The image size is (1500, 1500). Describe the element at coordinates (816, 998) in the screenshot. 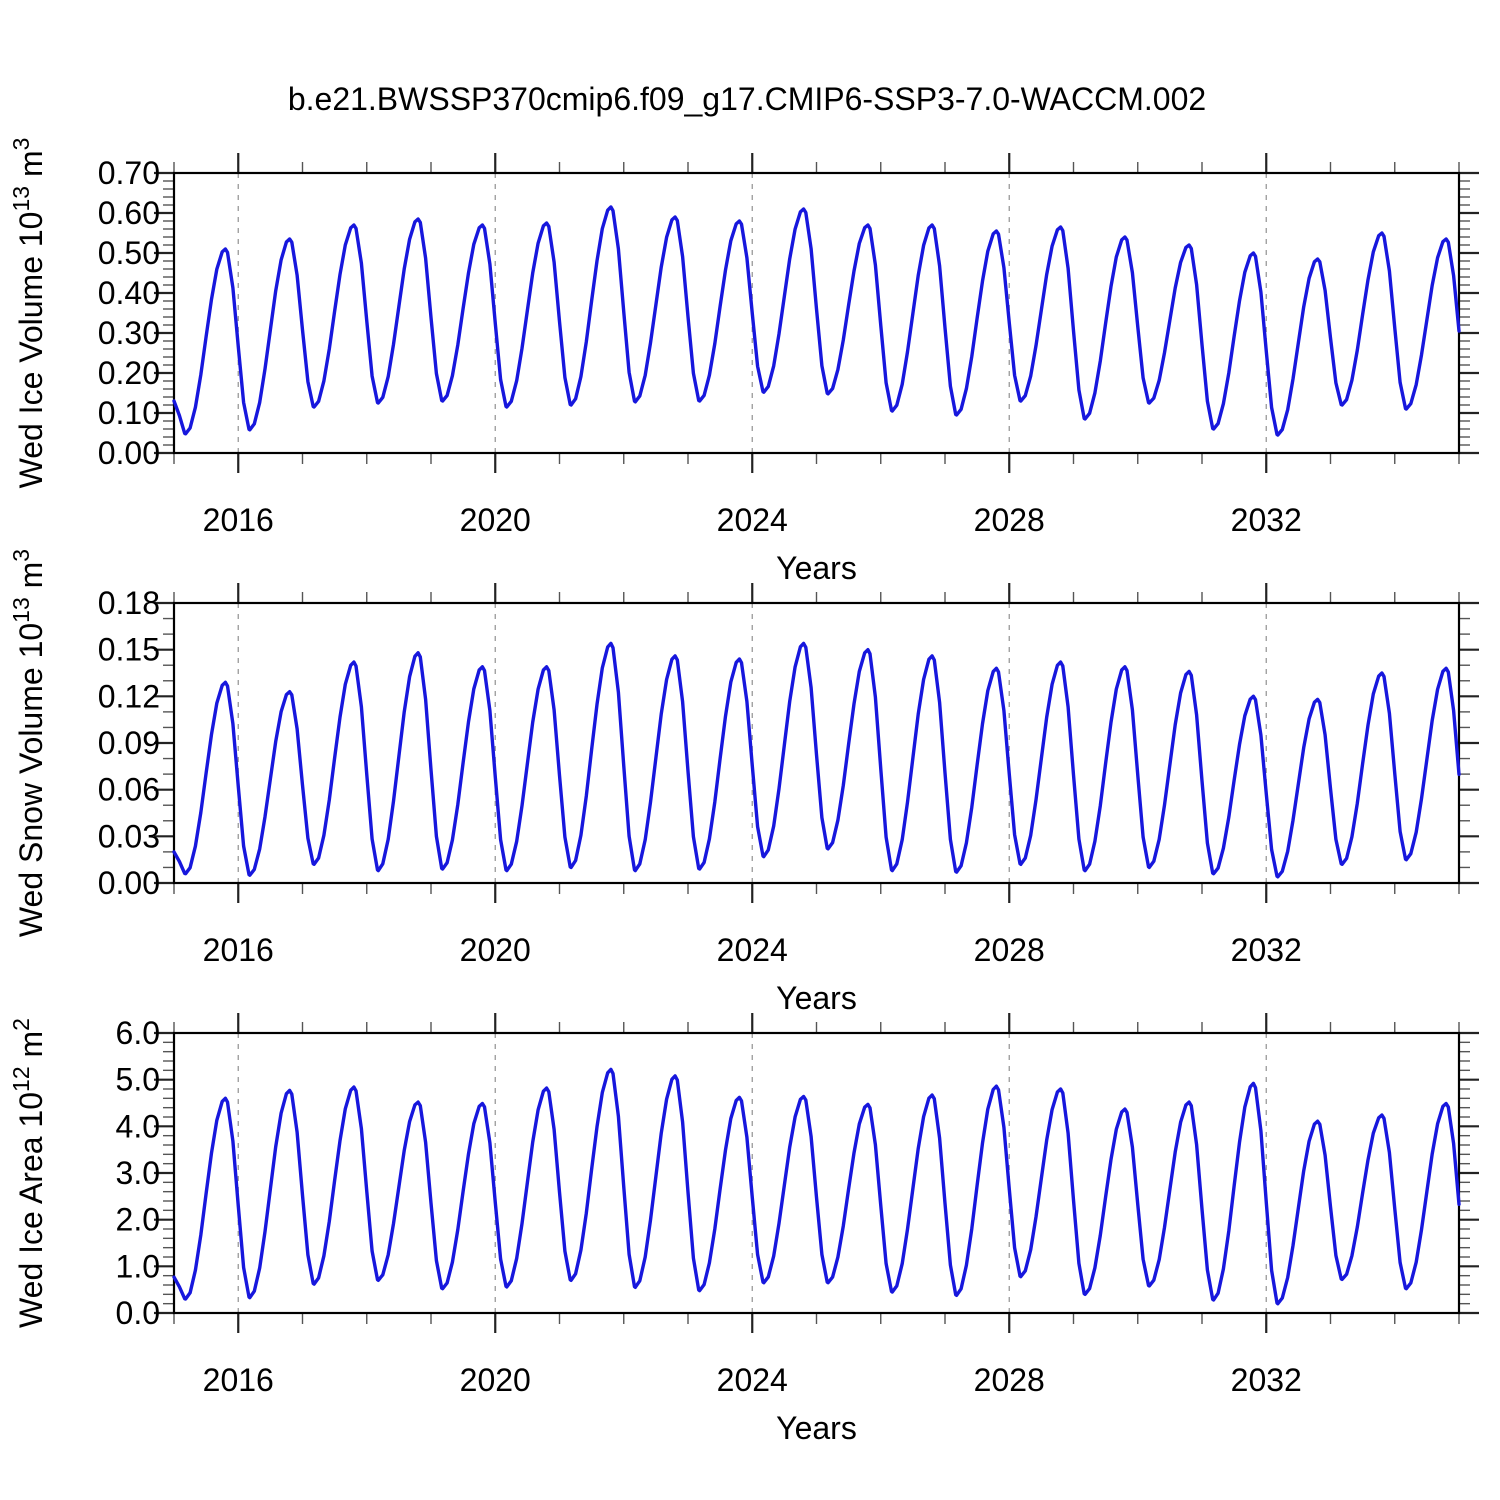

I see `panel-2-x-axis-label: Years` at that location.